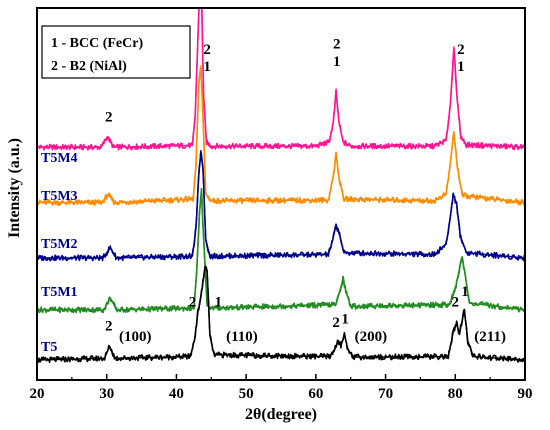 Image resolution: width=550 pixels, height=430 pixels. What do you see at coordinates (97, 43) in the screenshot?
I see `legend-entry-bcc: 1 - BCC (FeCr)` at bounding box center [97, 43].